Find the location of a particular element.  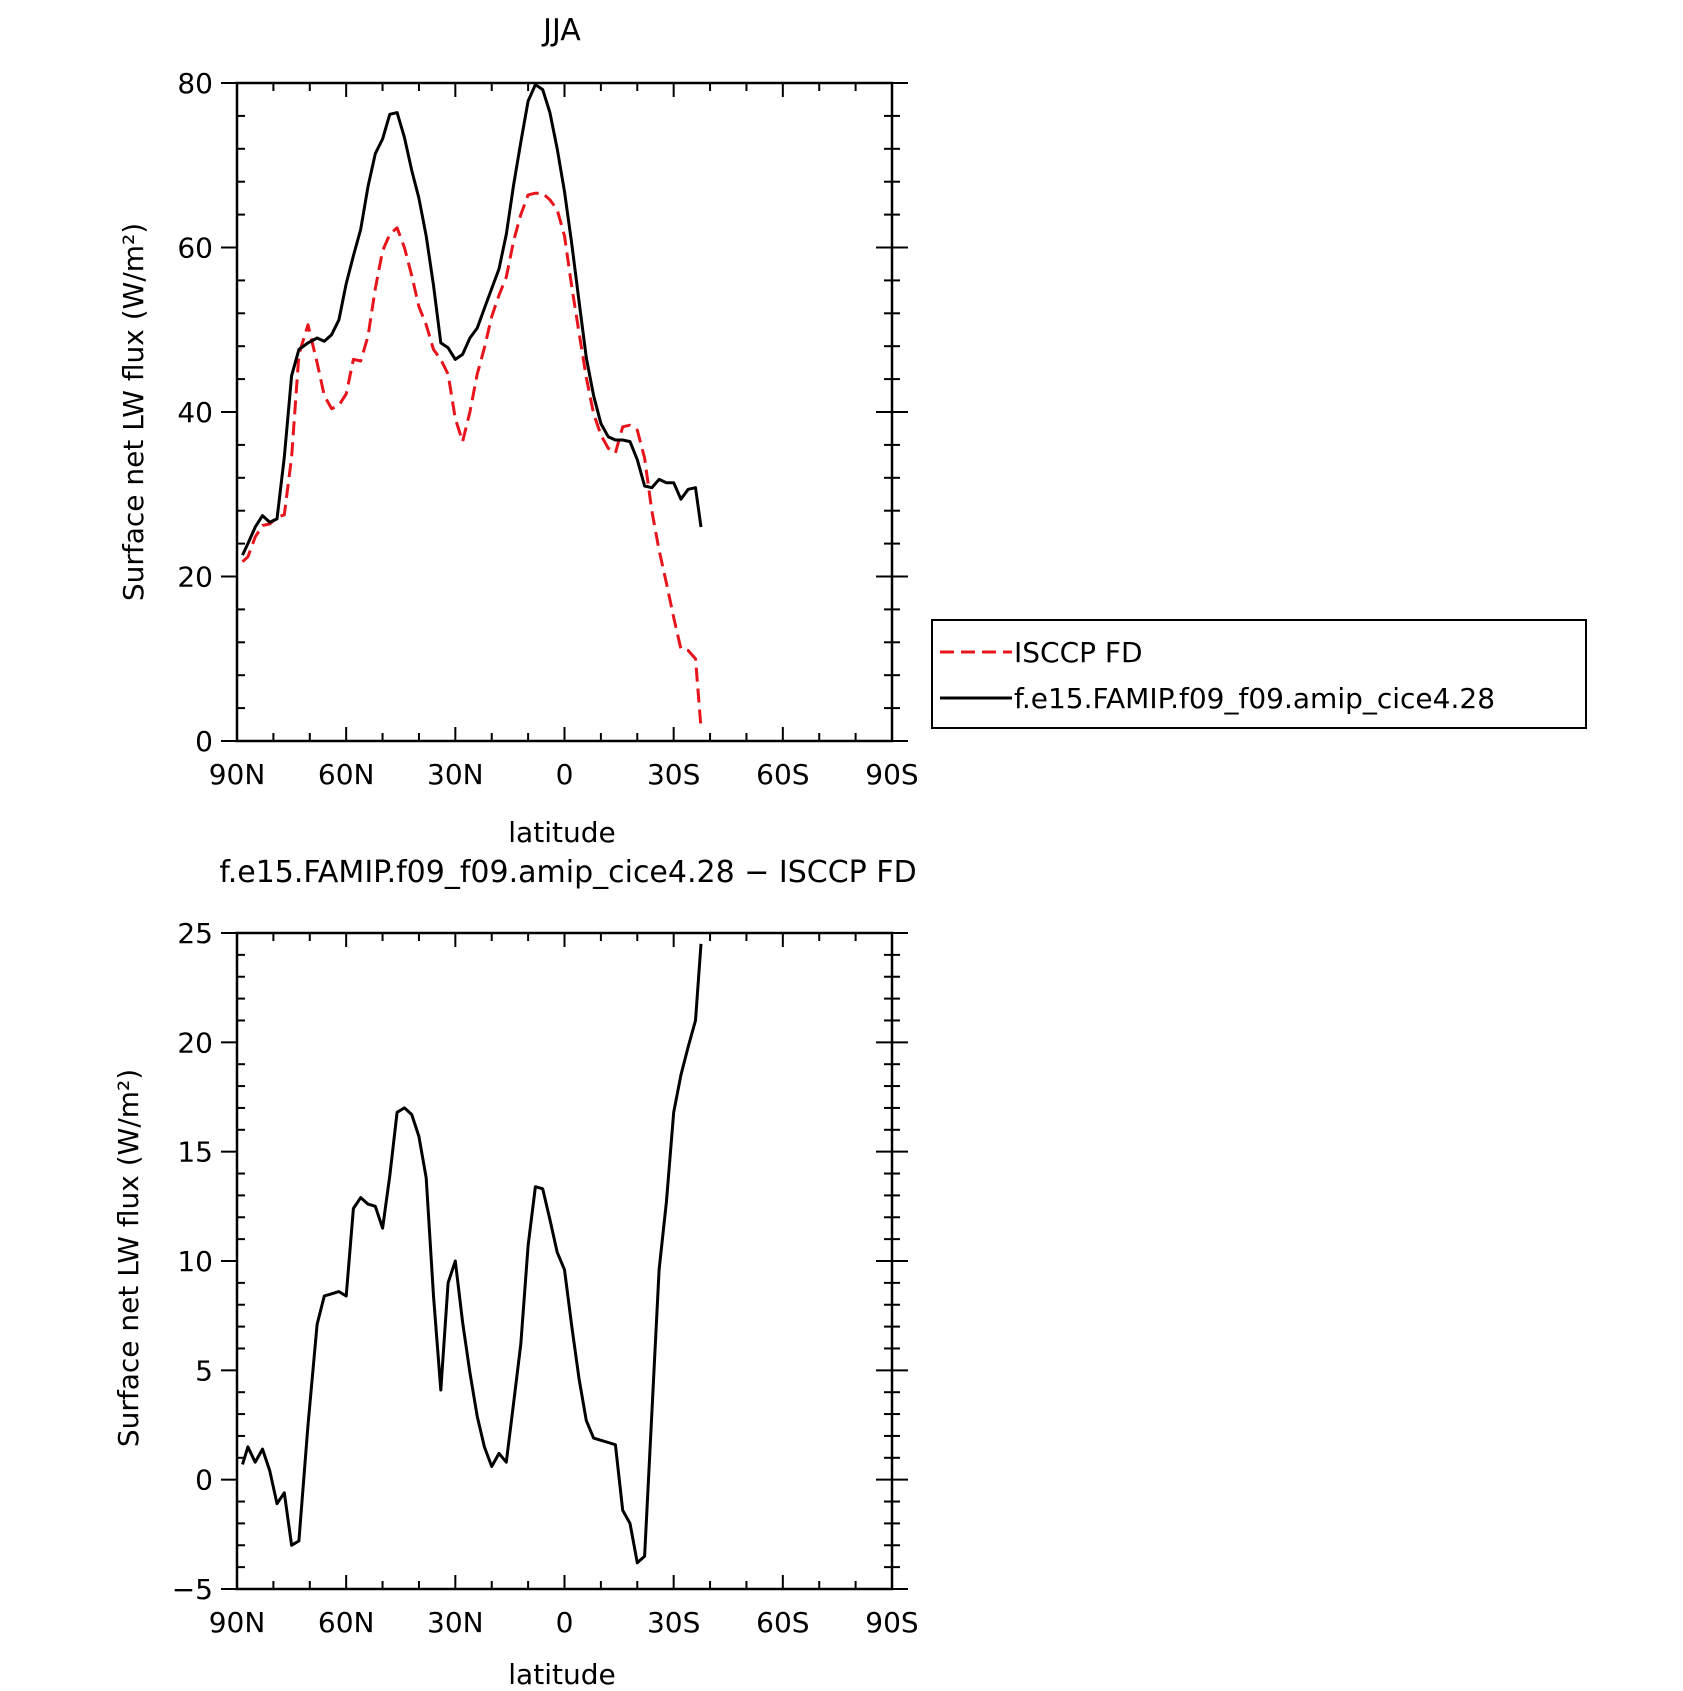

top-x-tick-label: 30N is located at coordinates (455, 774).